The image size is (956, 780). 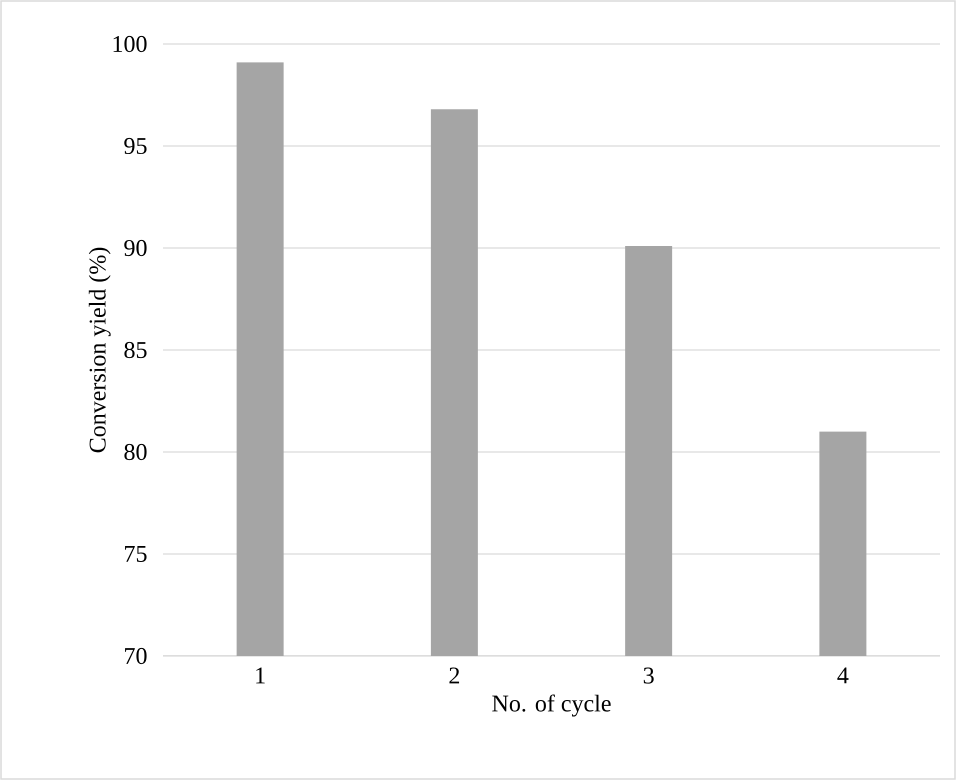 What do you see at coordinates (843, 676) in the screenshot?
I see `x-tick-label: 4` at bounding box center [843, 676].